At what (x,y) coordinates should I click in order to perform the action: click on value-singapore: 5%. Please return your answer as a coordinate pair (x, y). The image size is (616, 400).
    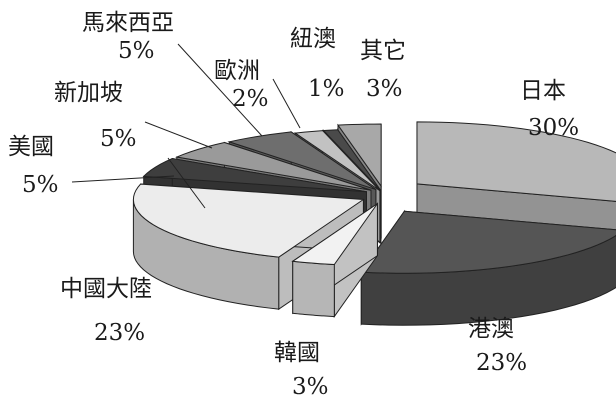
    Looking at the image, I should click on (118, 139).